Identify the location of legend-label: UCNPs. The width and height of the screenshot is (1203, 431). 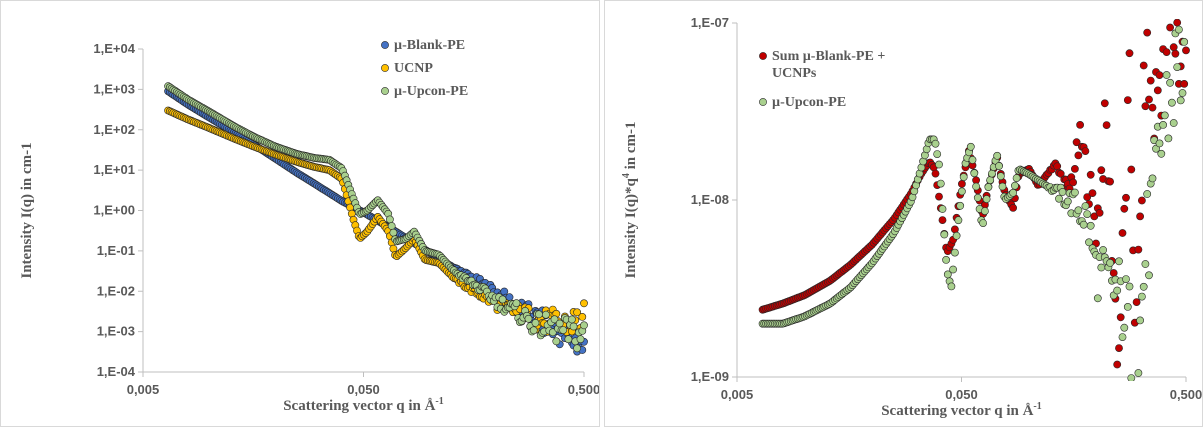
(794, 73).